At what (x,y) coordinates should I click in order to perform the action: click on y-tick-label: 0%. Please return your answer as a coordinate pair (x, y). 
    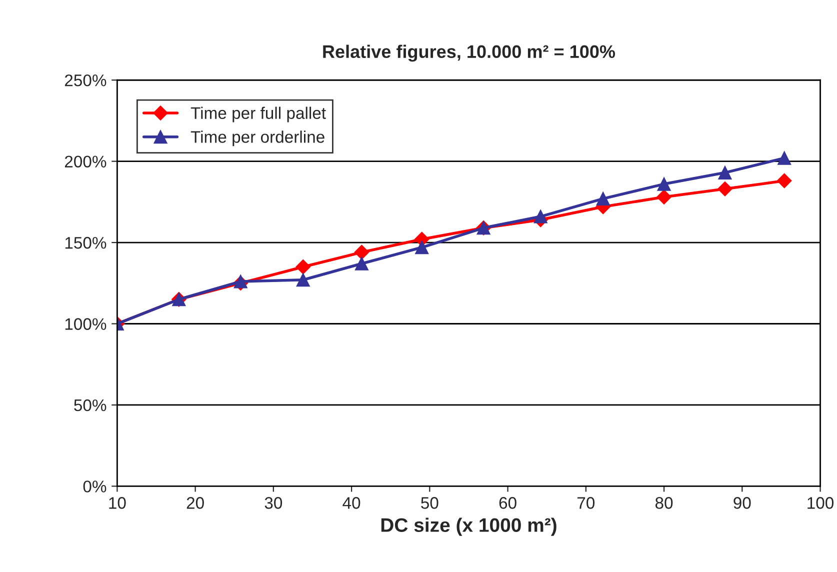
    Looking at the image, I should click on (94, 486).